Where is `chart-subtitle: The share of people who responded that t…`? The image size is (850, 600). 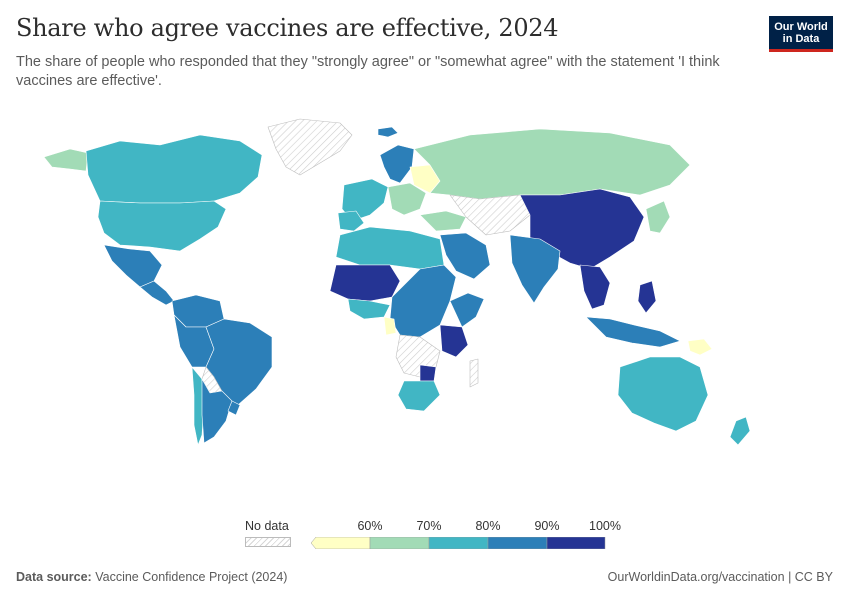 chart-subtitle: The share of people who responded that t… is located at coordinates (368, 71).